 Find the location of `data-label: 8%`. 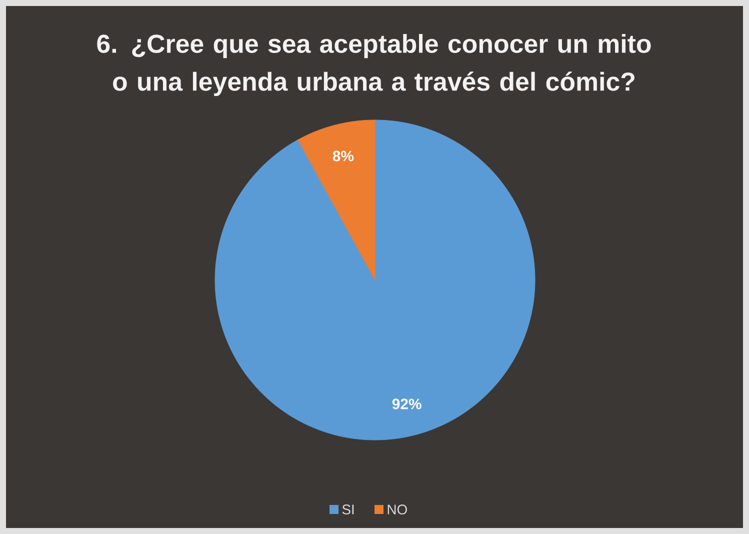

data-label: 8% is located at coordinates (343, 156).